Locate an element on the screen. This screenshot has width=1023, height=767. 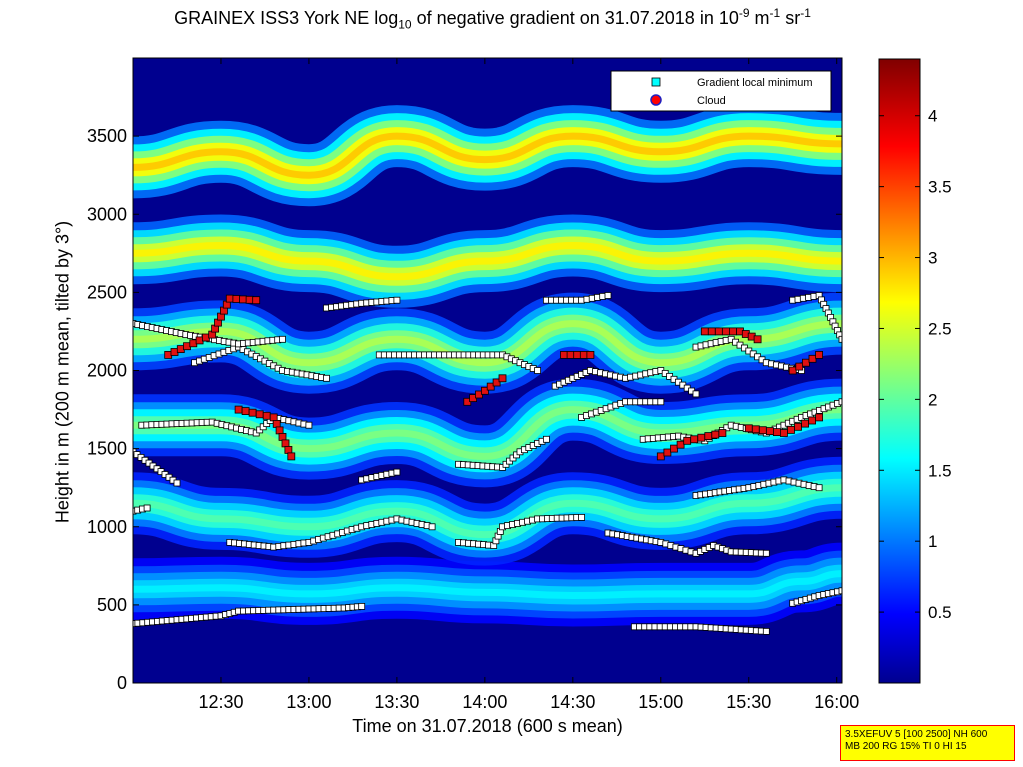
colorbar-tick-label: 1 is located at coordinates (932, 541).